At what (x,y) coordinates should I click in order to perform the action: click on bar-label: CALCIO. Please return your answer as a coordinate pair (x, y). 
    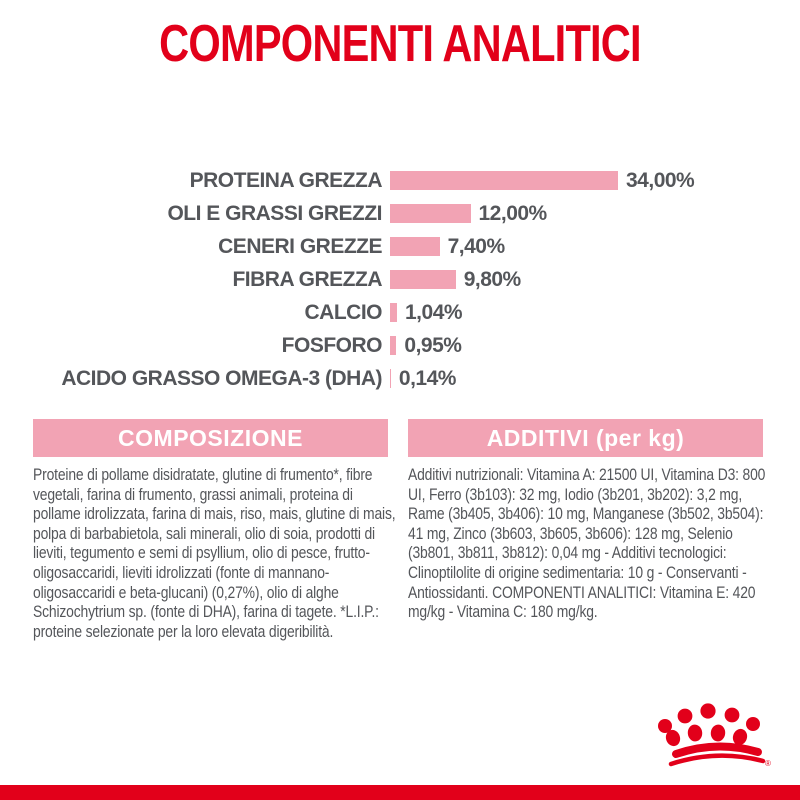
    Looking at the image, I should click on (343, 312).